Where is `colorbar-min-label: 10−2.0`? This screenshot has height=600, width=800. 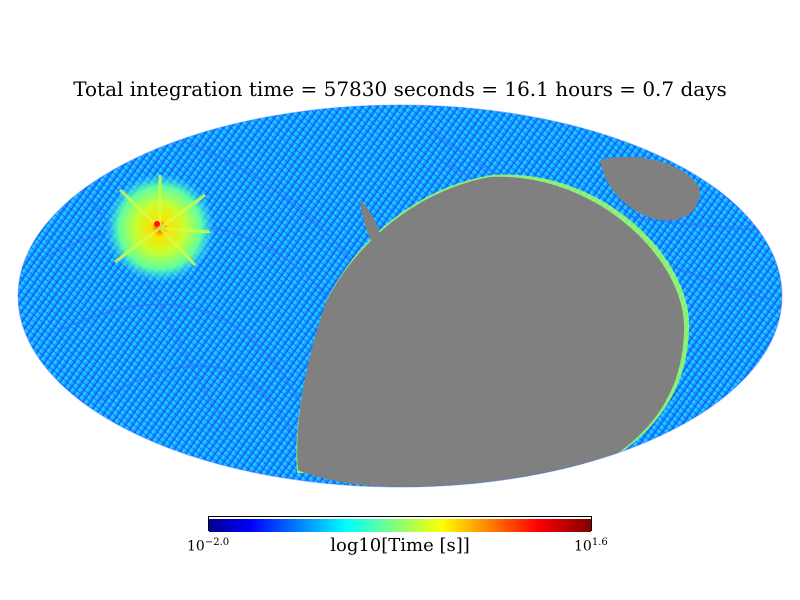 colorbar-min-label: 10−2.0 is located at coordinates (208, 546).